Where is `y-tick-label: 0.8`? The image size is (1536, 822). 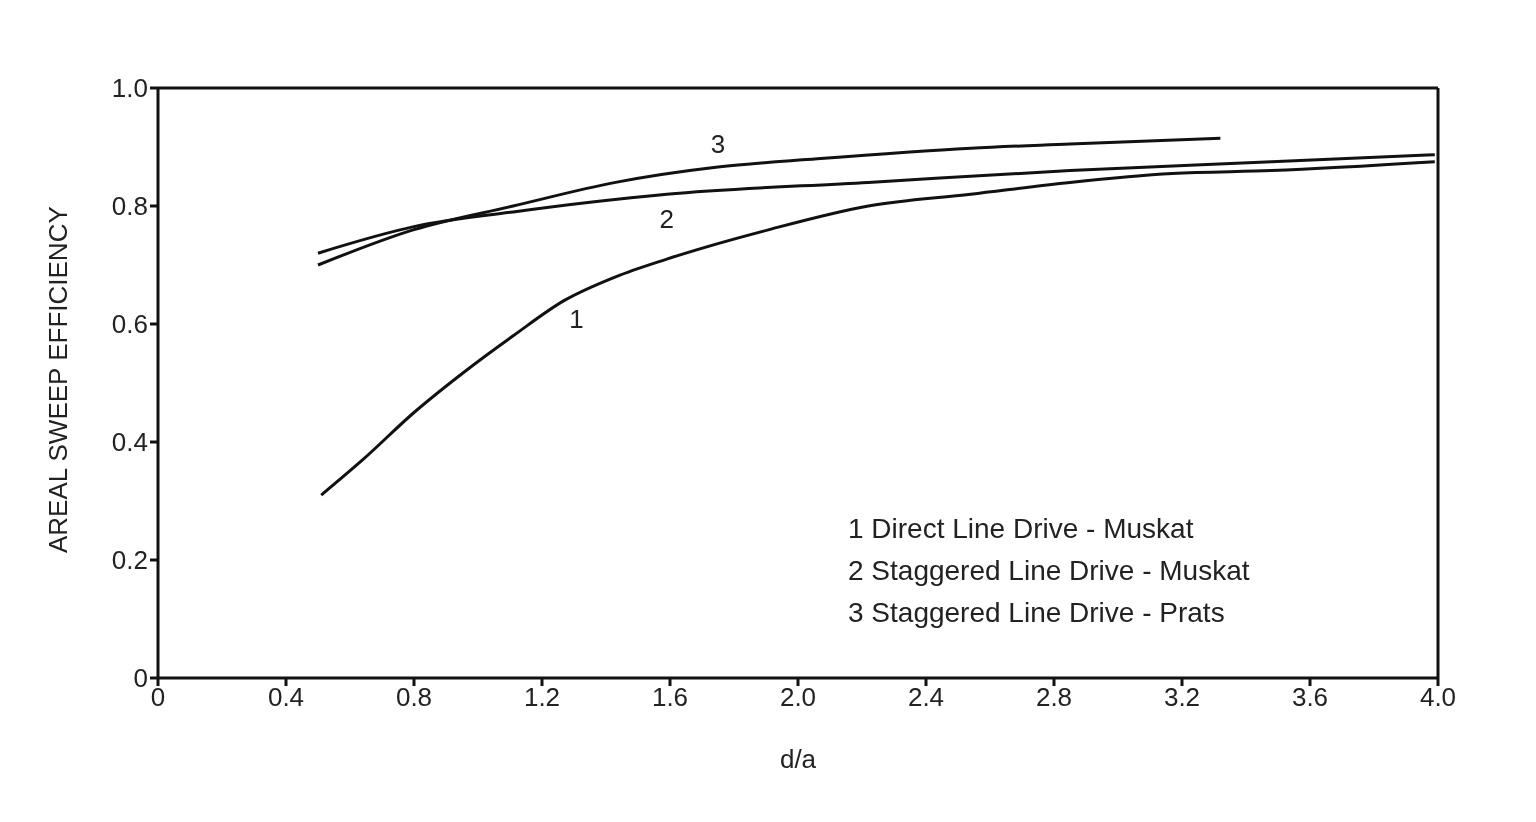
y-tick-label: 0.8 is located at coordinates (129, 206).